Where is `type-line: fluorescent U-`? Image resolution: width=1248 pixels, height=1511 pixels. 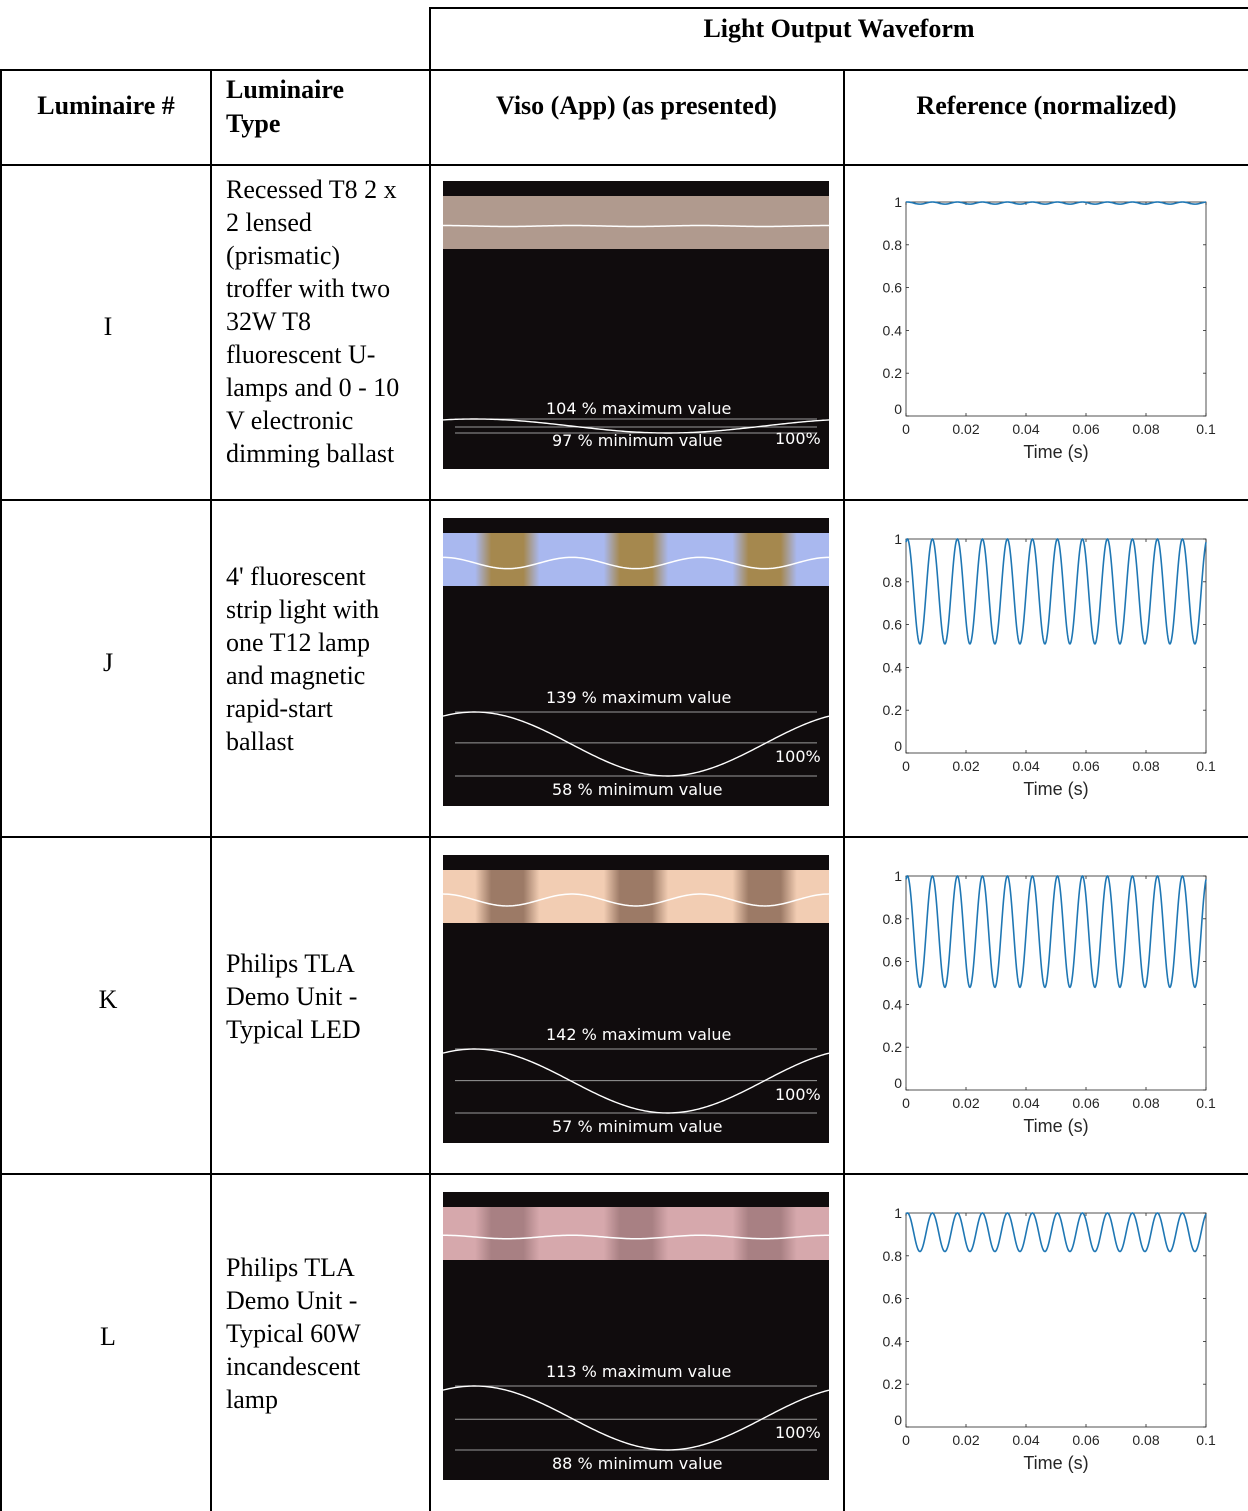 type-line: fluorescent U- is located at coordinates (301, 354).